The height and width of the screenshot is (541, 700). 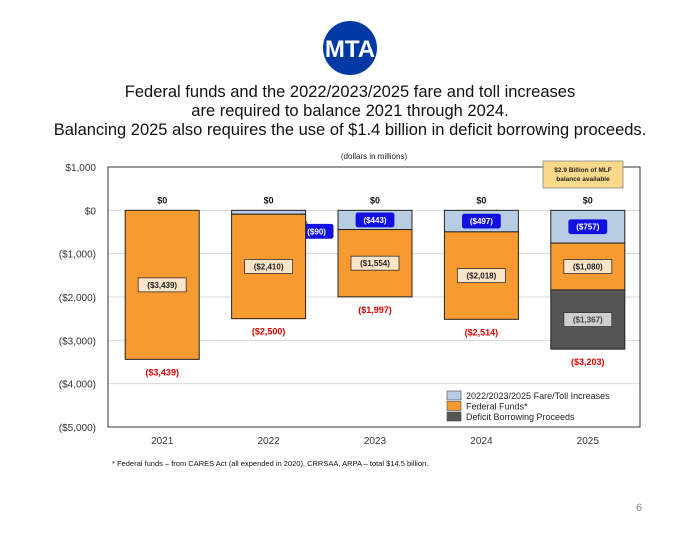 I want to click on y-tick-label: ($5,000), so click(x=77, y=428).